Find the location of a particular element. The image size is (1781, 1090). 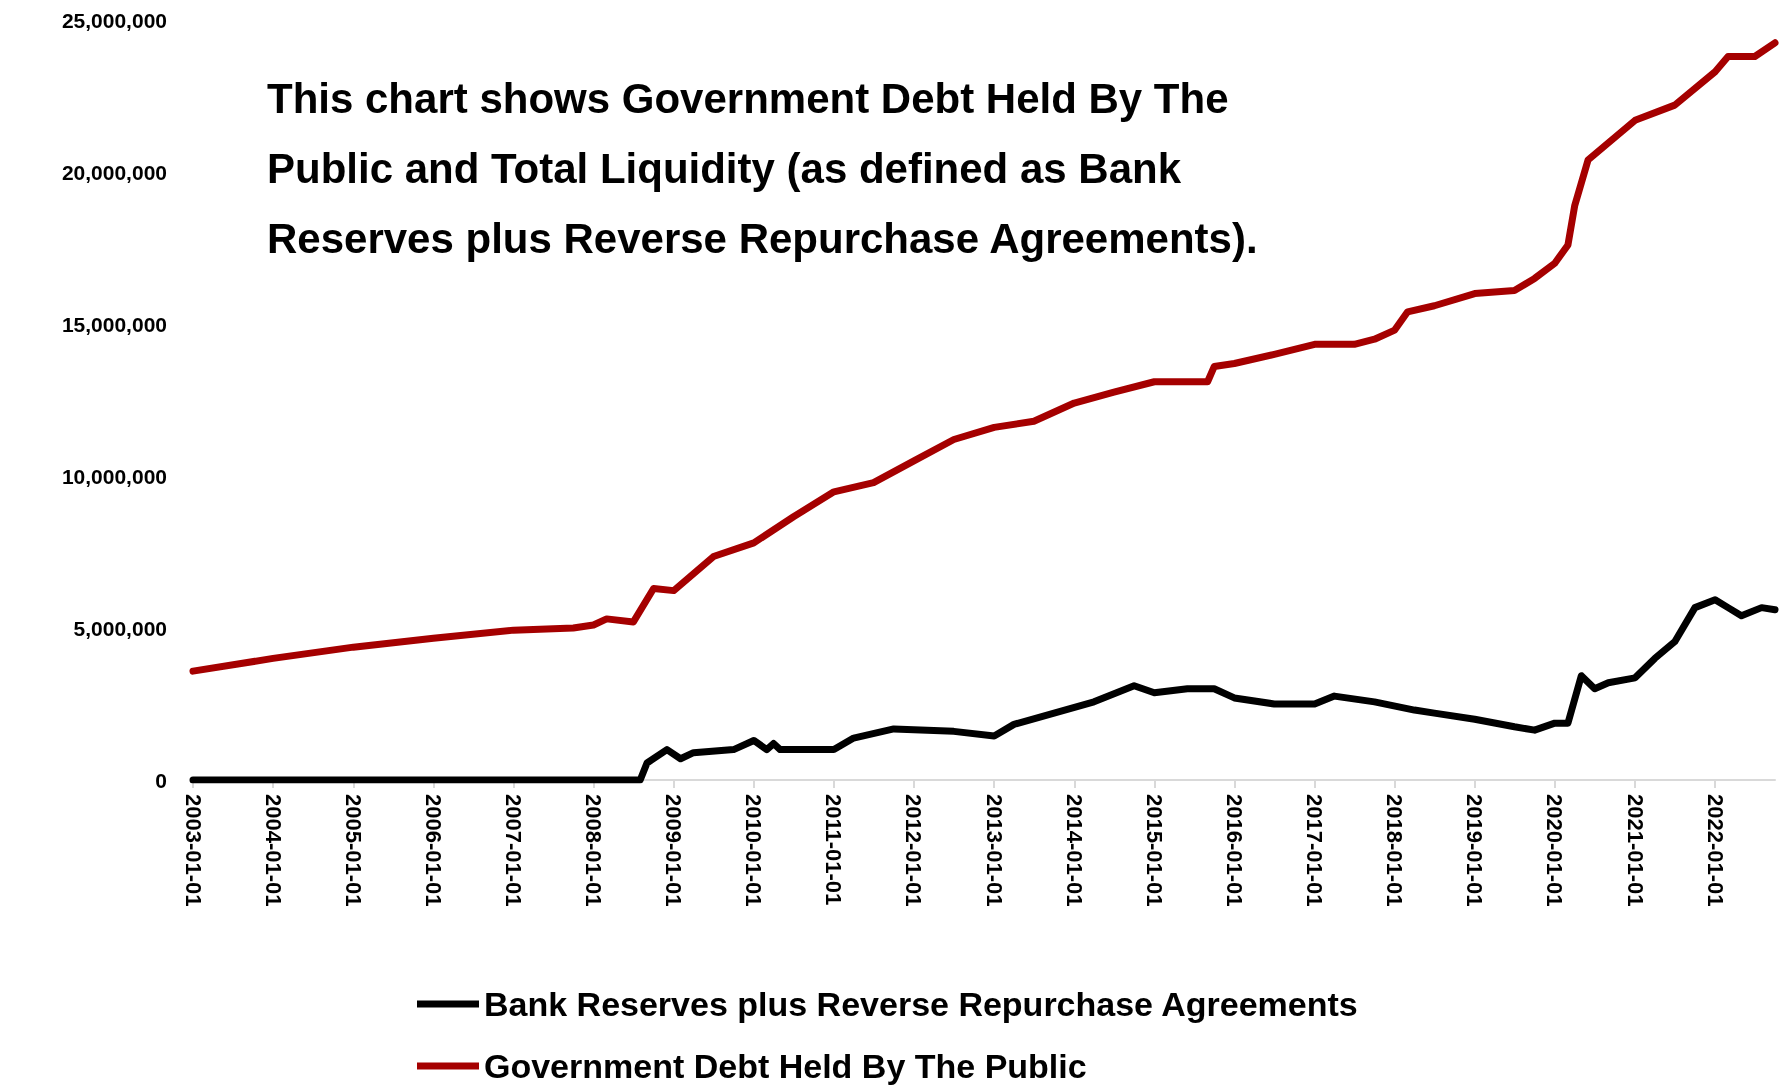

x-tick-label: 2019-01-01 is located at coordinates (1475, 850).